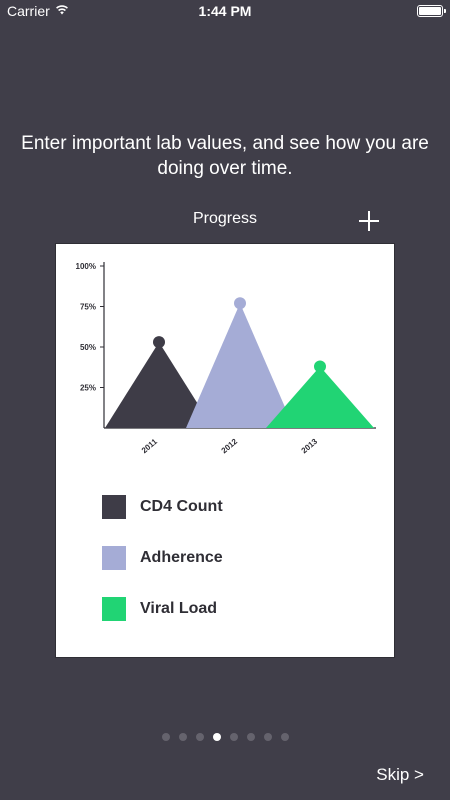 The height and width of the screenshot is (800, 450). I want to click on add-button, so click(369, 221).